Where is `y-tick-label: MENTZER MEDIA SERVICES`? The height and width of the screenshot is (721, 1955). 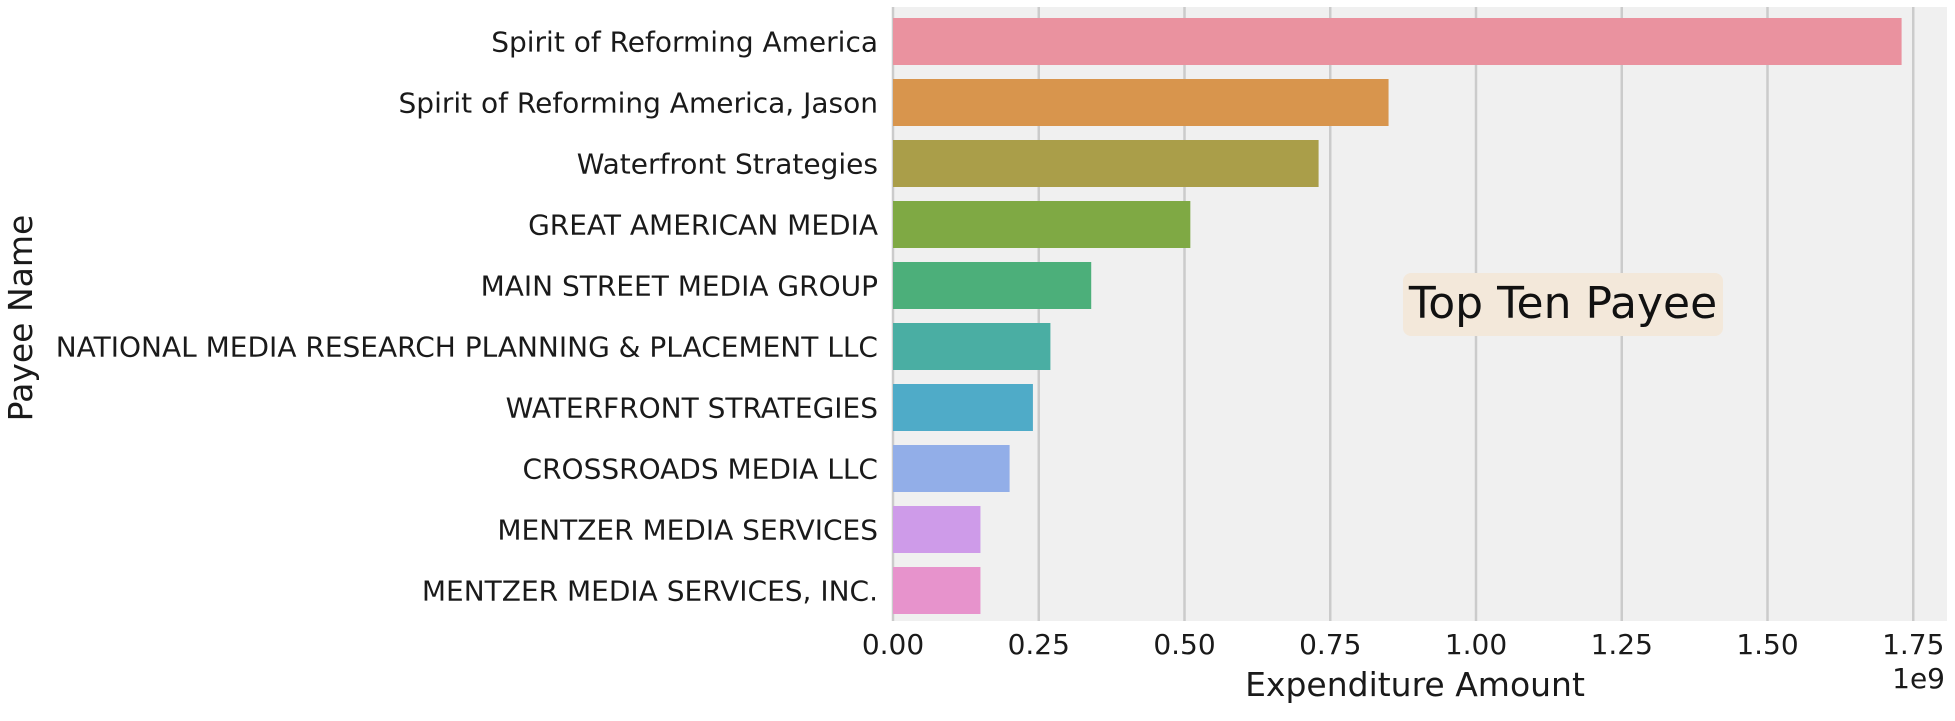
y-tick-label: MENTZER MEDIA SERVICES is located at coordinates (687, 530).